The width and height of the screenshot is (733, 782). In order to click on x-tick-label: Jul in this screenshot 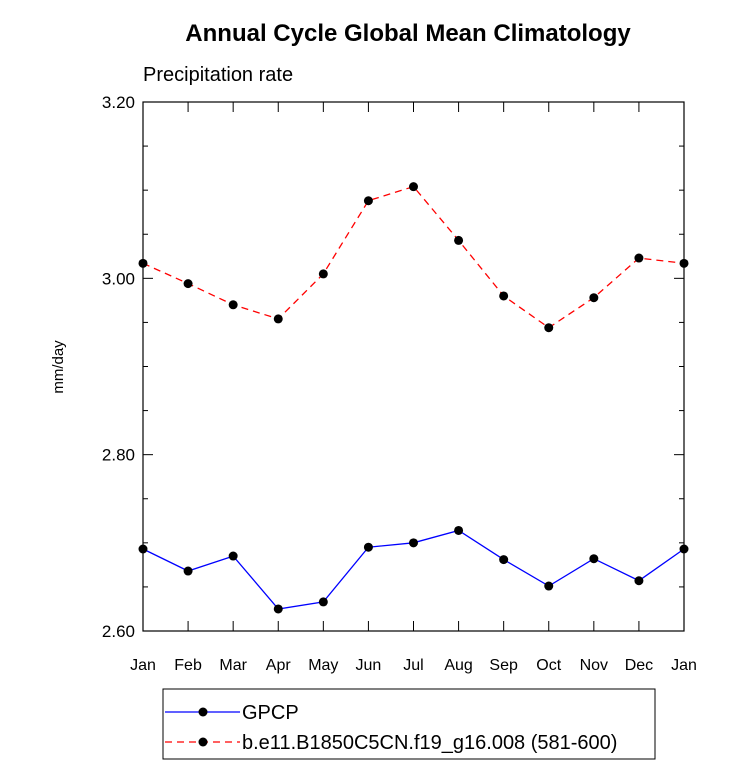, I will do `click(413, 665)`.